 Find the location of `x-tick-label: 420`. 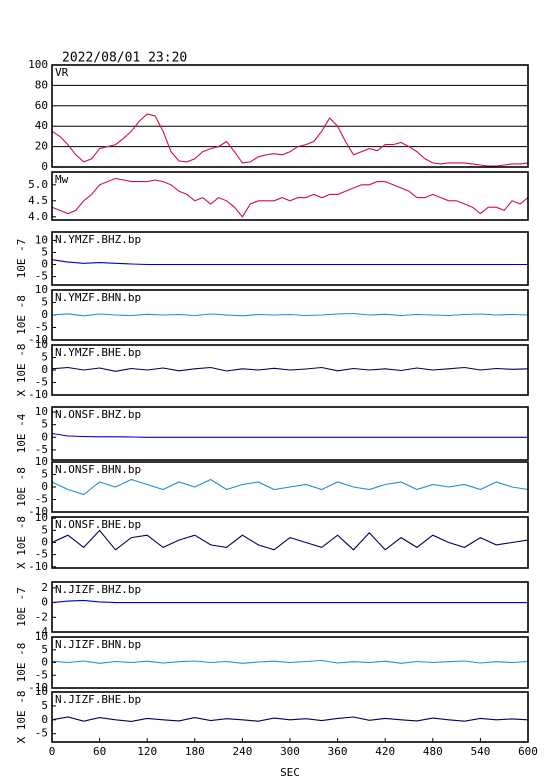

x-tick-label: 420 is located at coordinates (385, 751).